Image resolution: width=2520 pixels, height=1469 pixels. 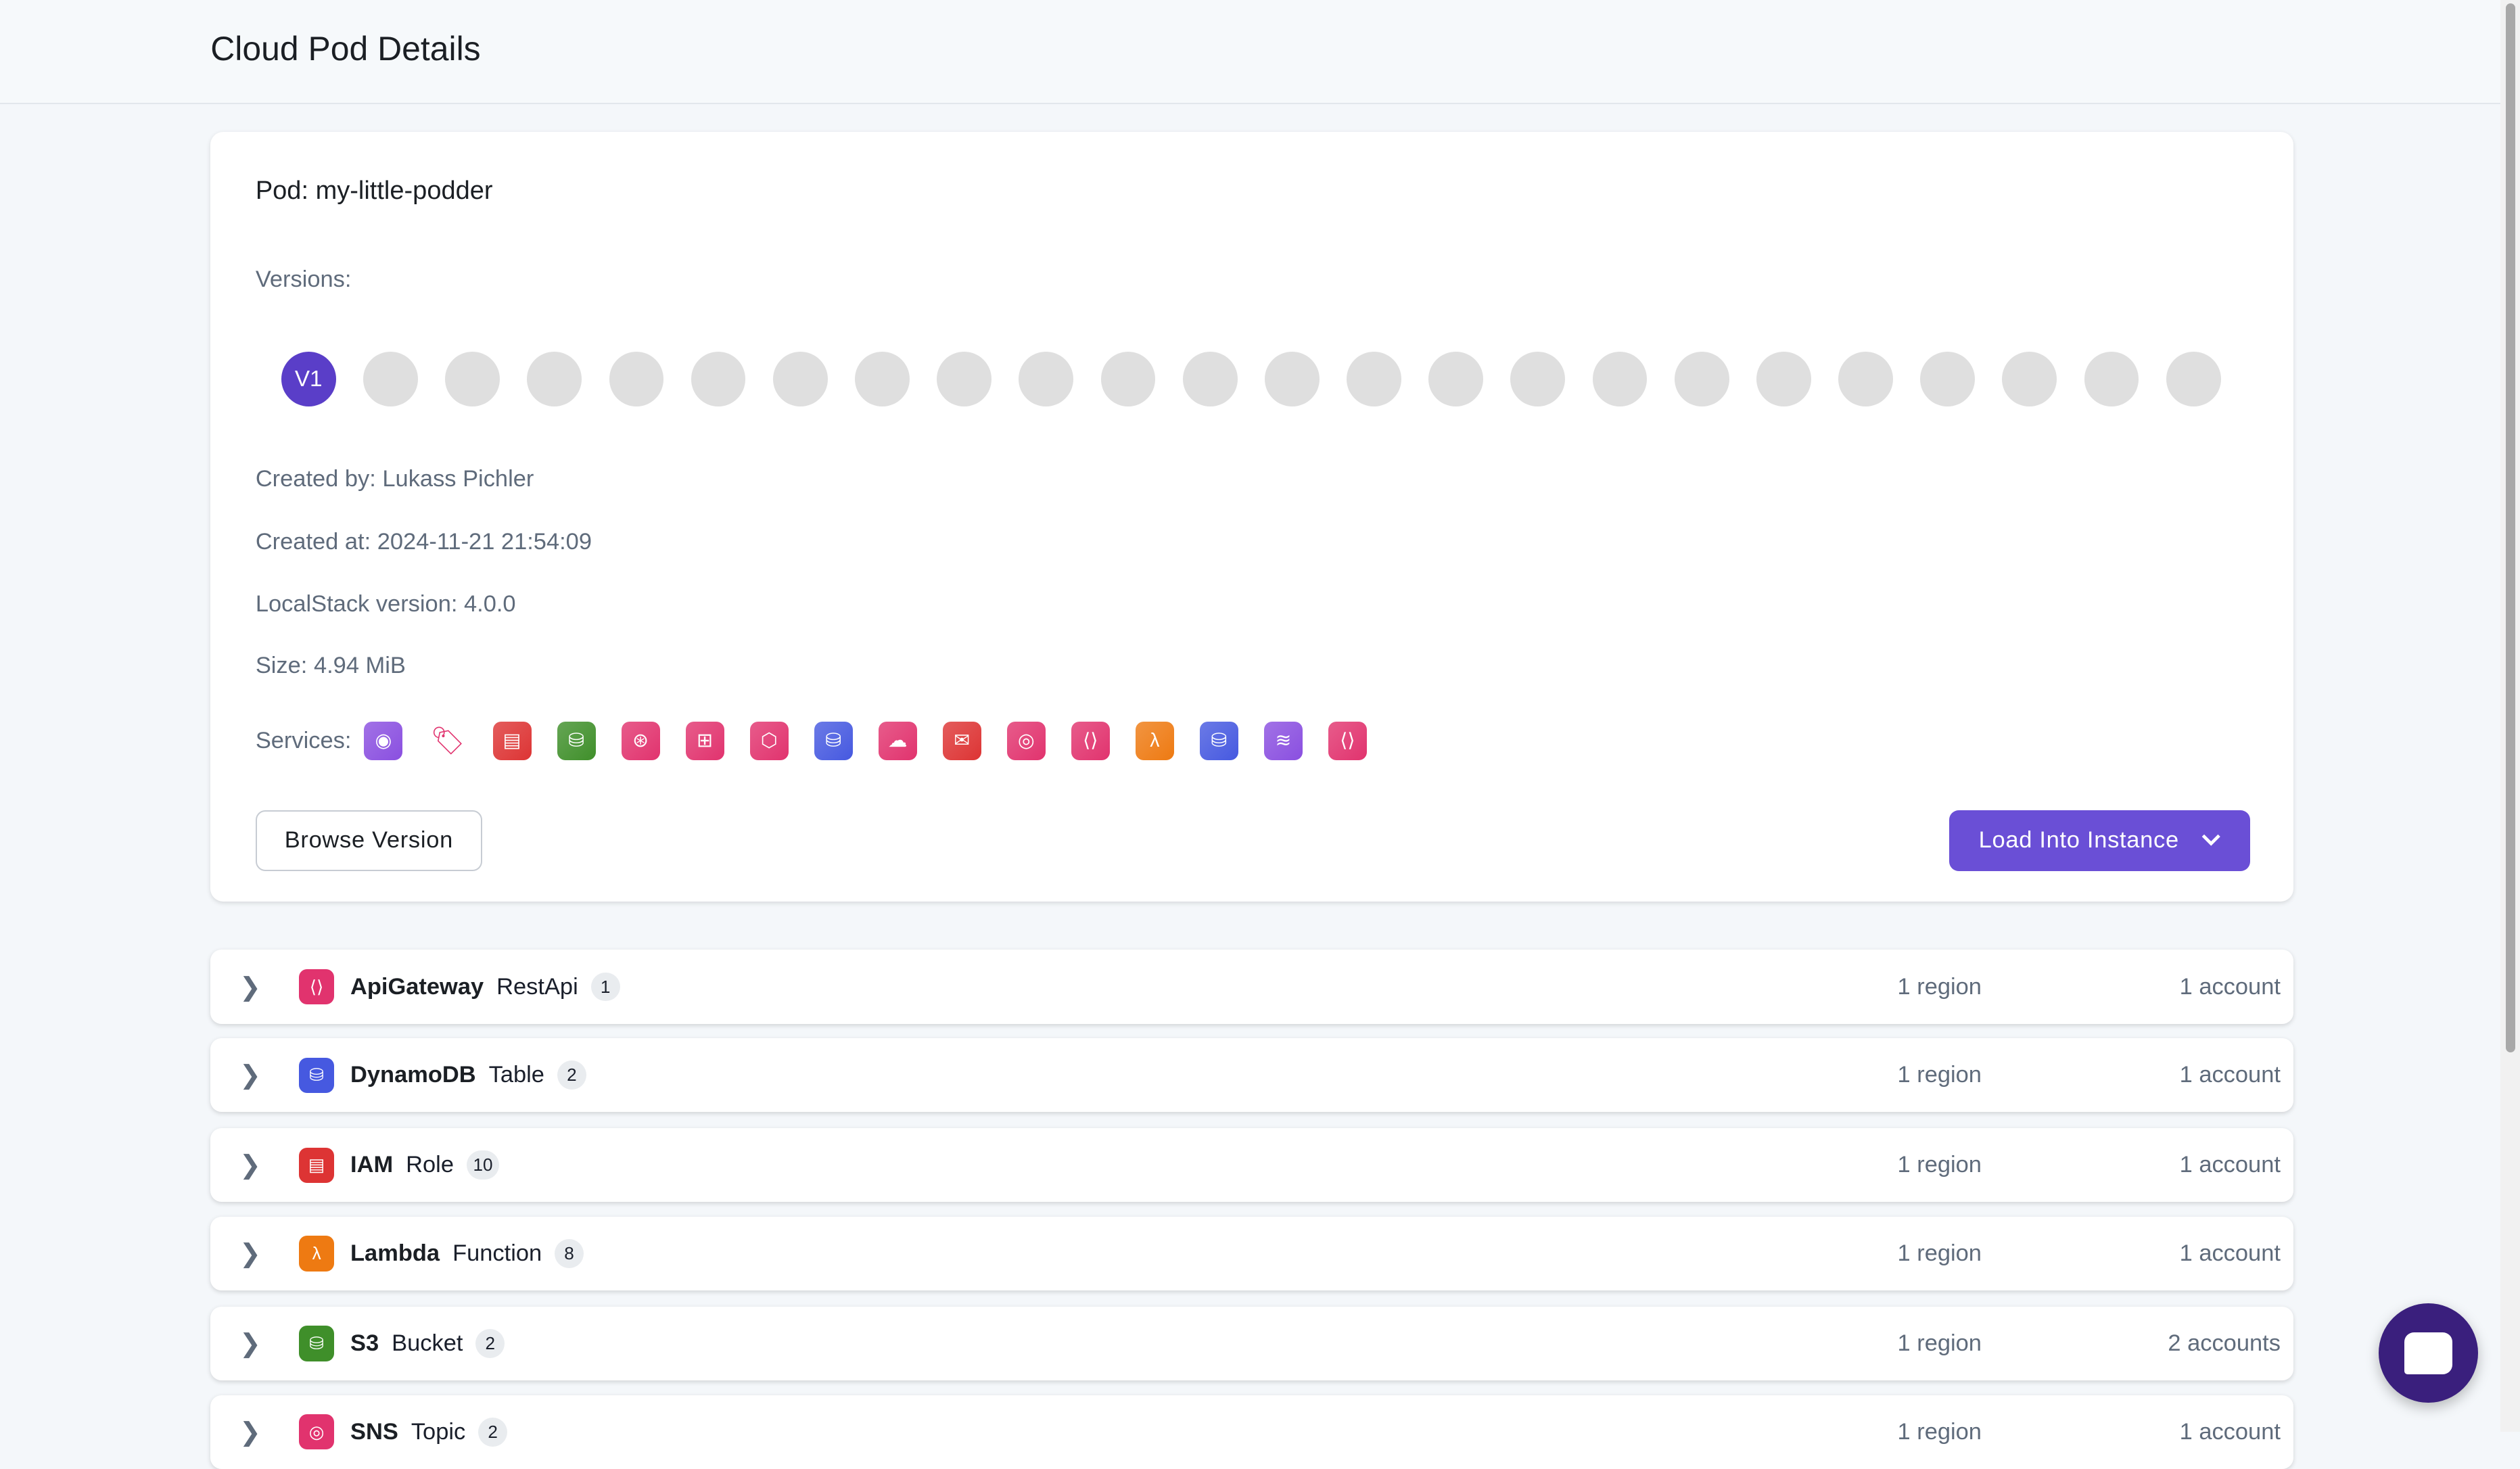 I want to click on created-by: Created by: Lukass Pichler, so click(x=394, y=479).